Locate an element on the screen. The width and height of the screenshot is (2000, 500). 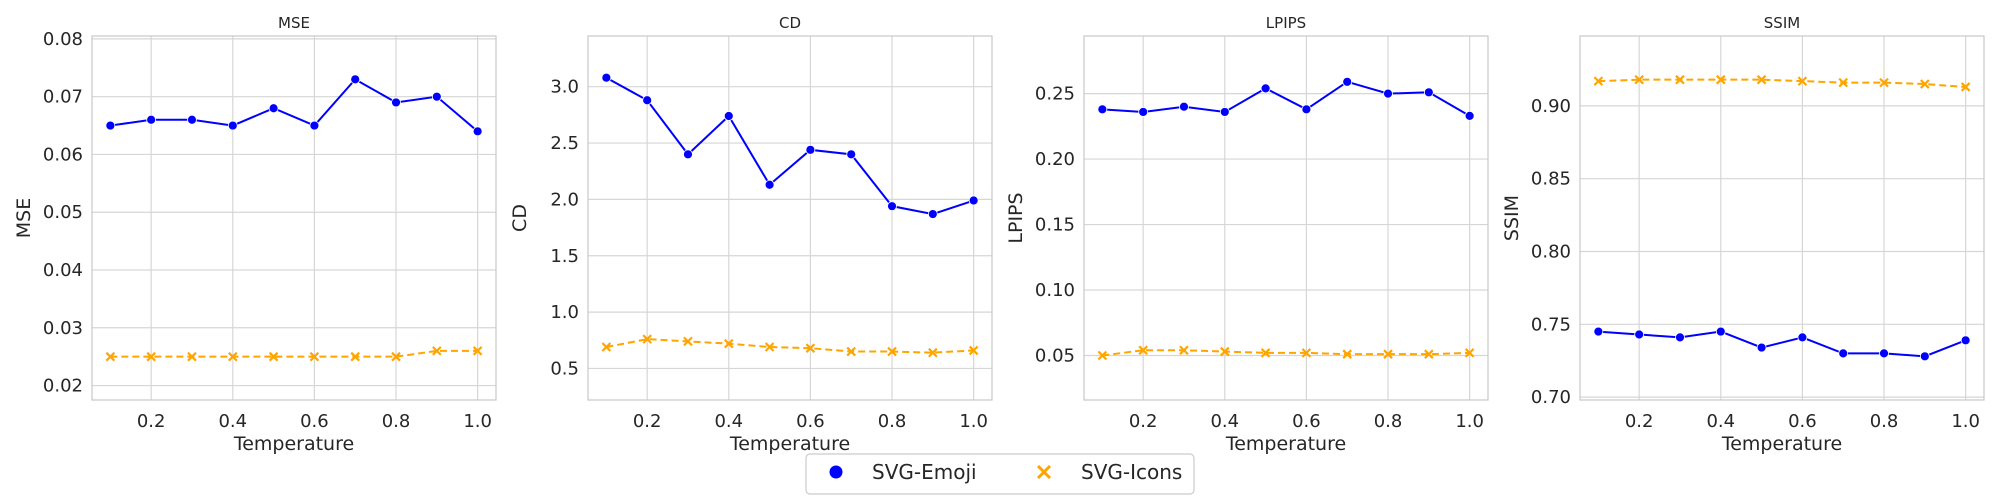
panel-title-ssim: SSIM is located at coordinates (1782, 23).